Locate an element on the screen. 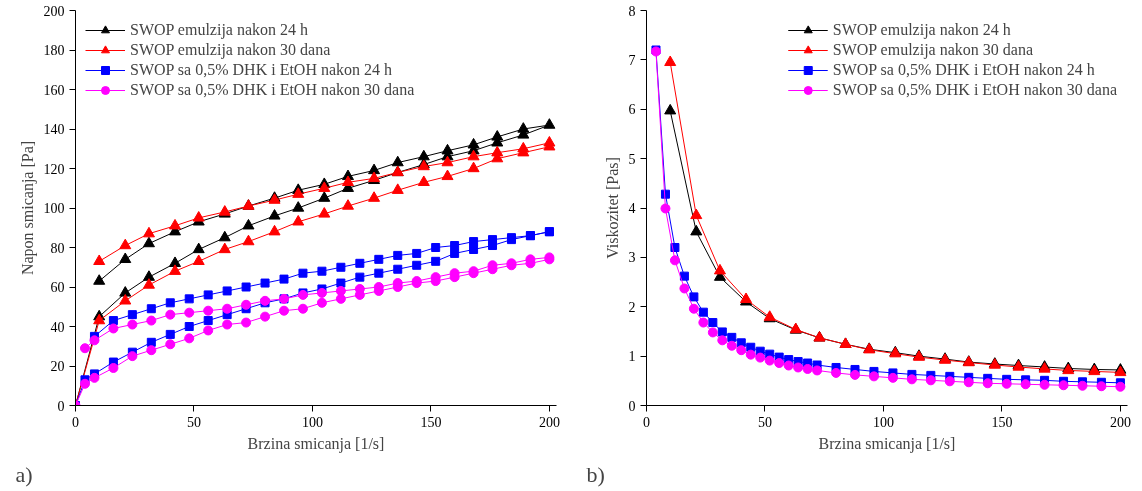 This screenshot has width=1142, height=491. y-tick-label: 5 is located at coordinates (632, 159).